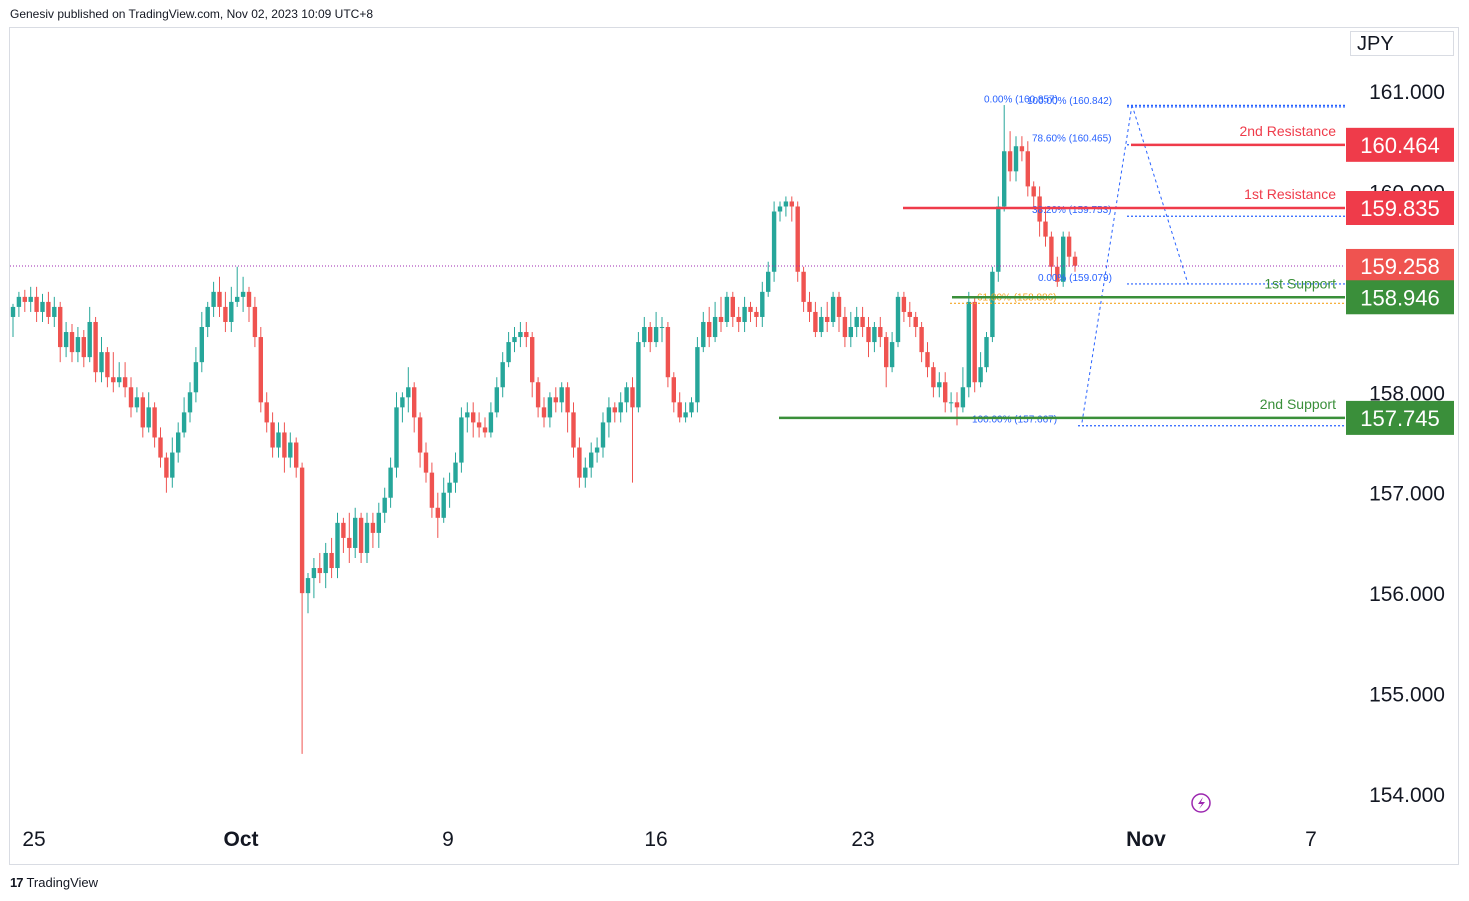  I want to click on fib-level-label: 100.00% (160.842), so click(1069, 101).